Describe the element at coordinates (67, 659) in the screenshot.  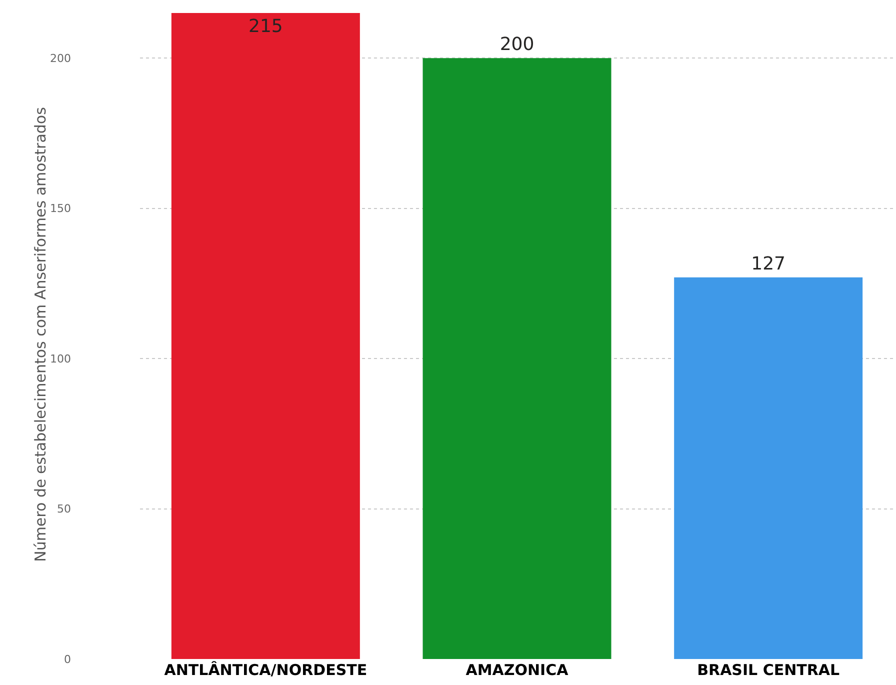
I see `y-tick-label: 0` at that location.